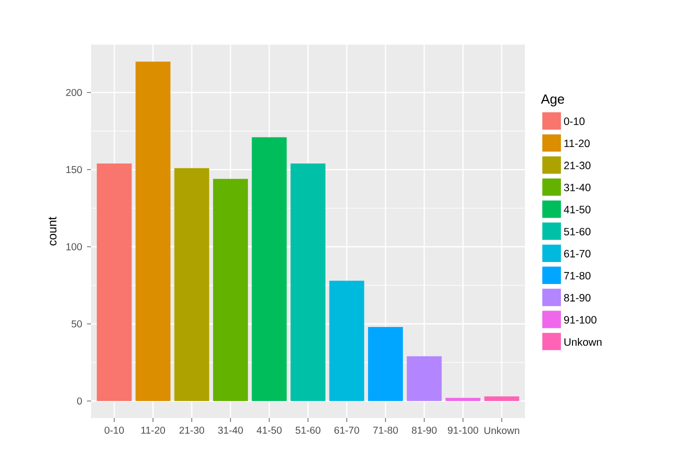  Describe the element at coordinates (74, 246) in the screenshot. I see `y-tick-label: 100` at that location.